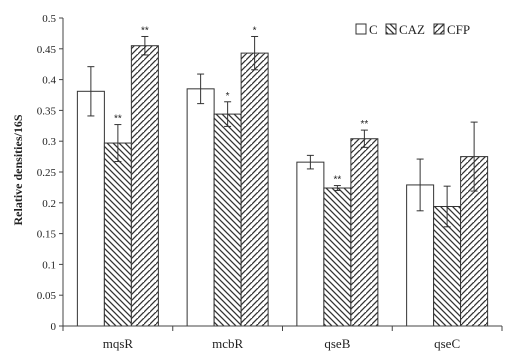 The width and height of the screenshot is (511, 356). I want to click on y-tick-label: 0.2, so click(49, 204).